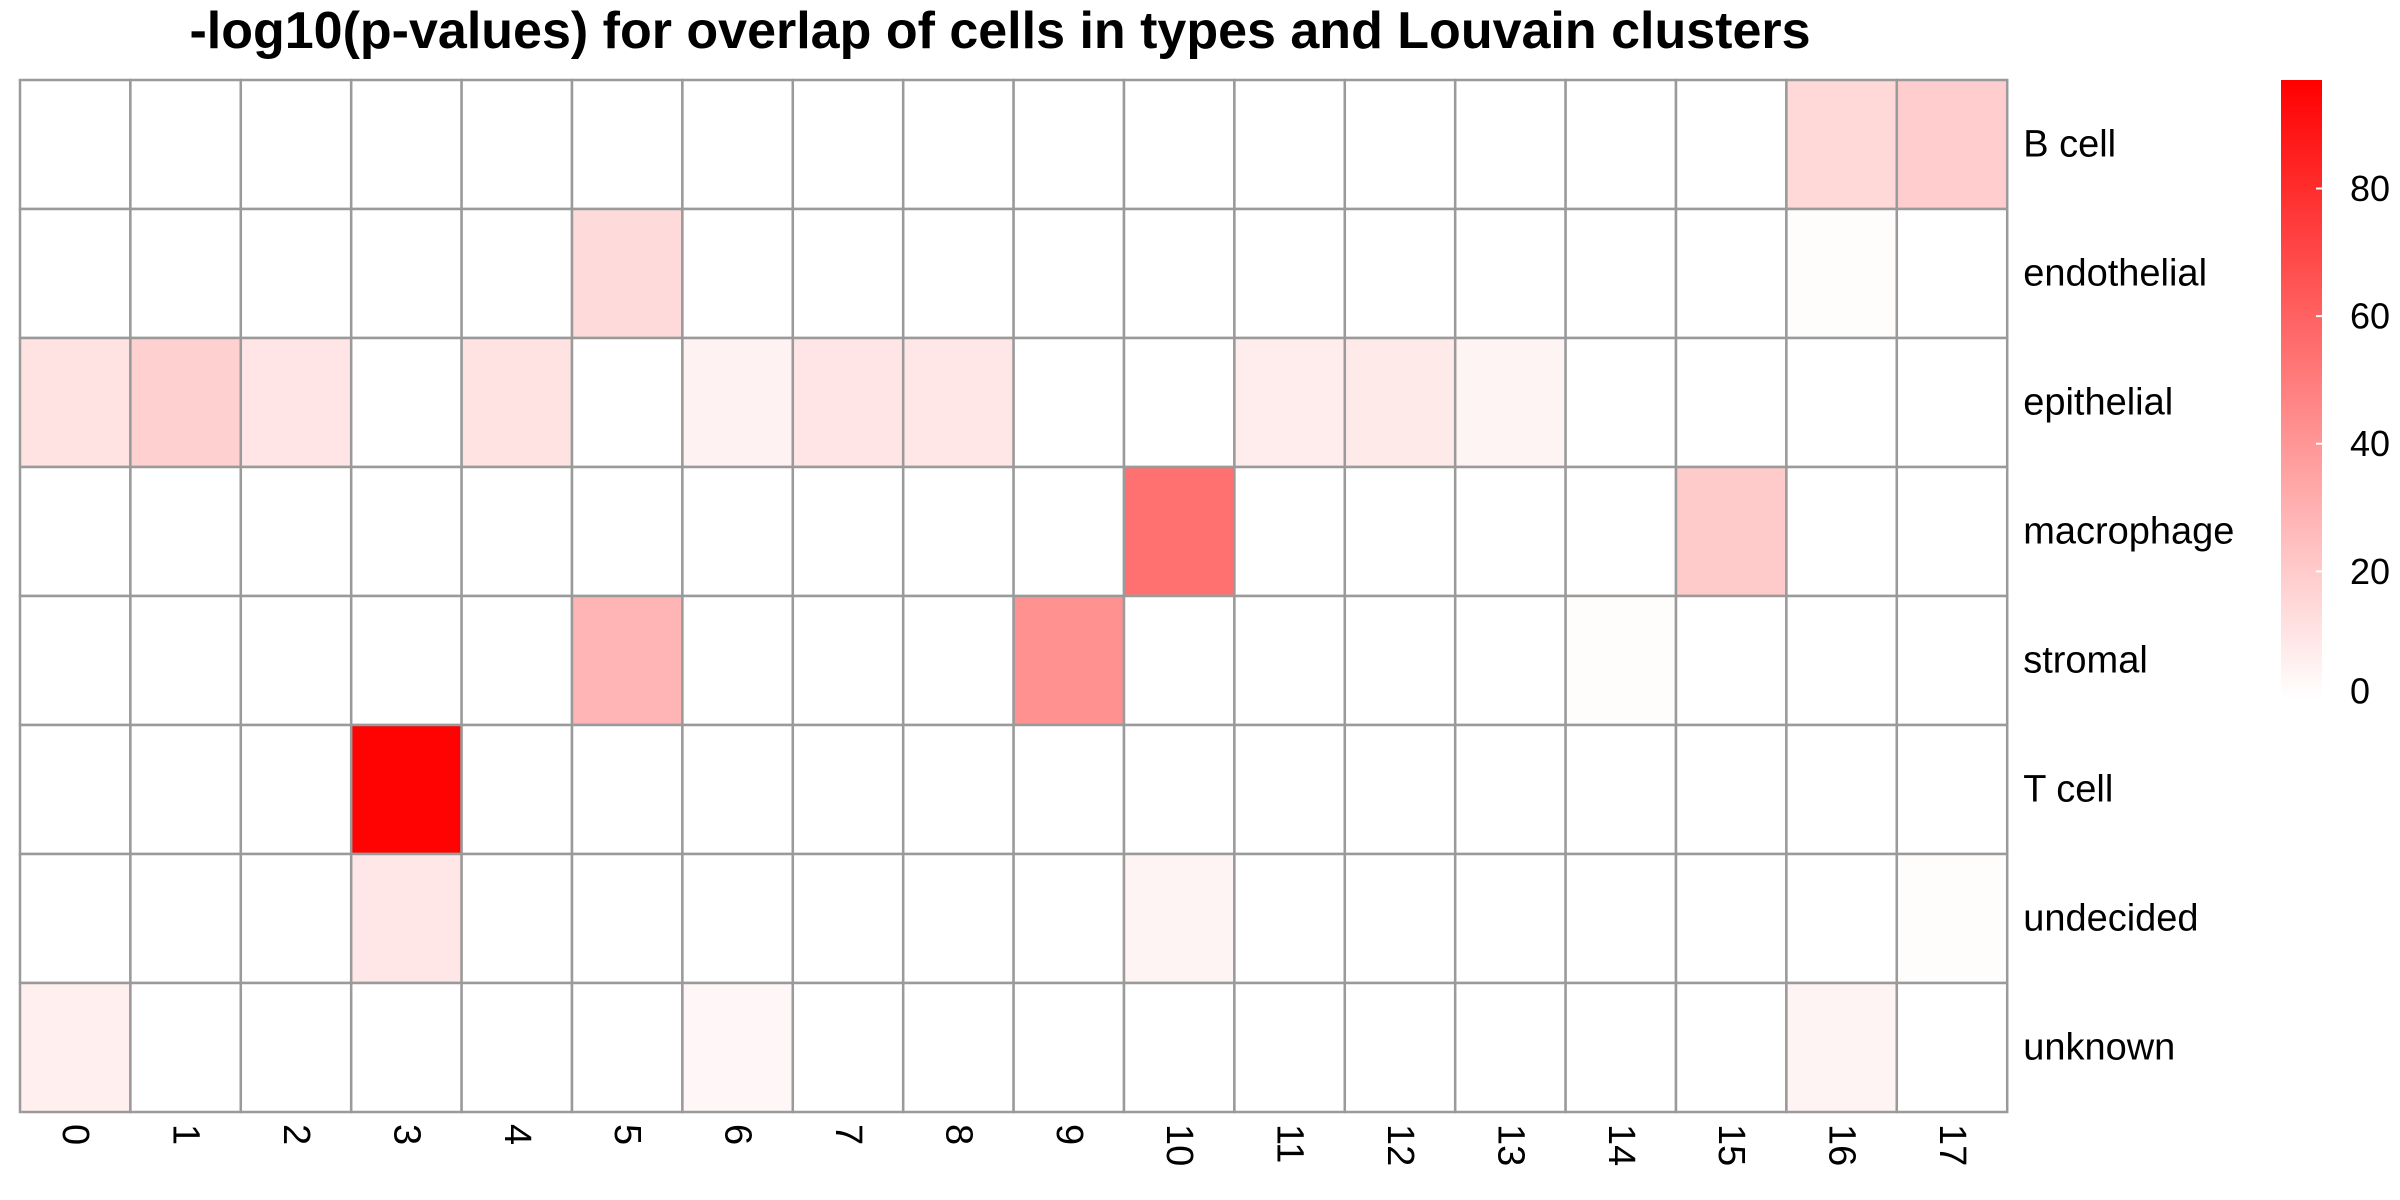  What do you see at coordinates (2098, 403) in the screenshot?
I see `row-label-epithelial: epithelial` at bounding box center [2098, 403].